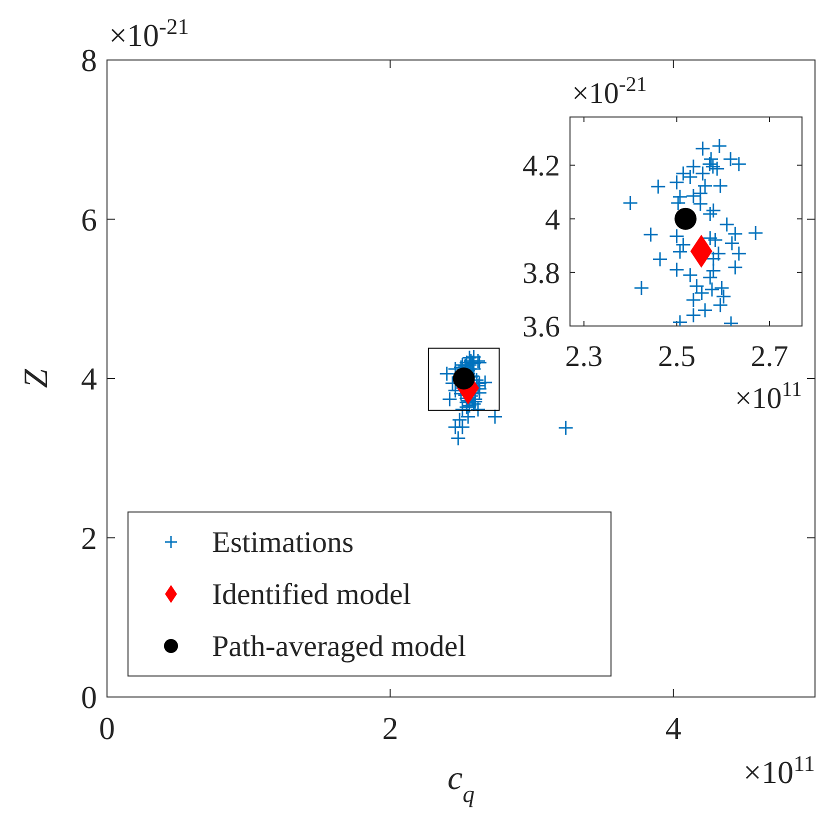 The height and width of the screenshot is (831, 819). I want to click on x-axis-title: c$_{q}$, so click(461, 784).